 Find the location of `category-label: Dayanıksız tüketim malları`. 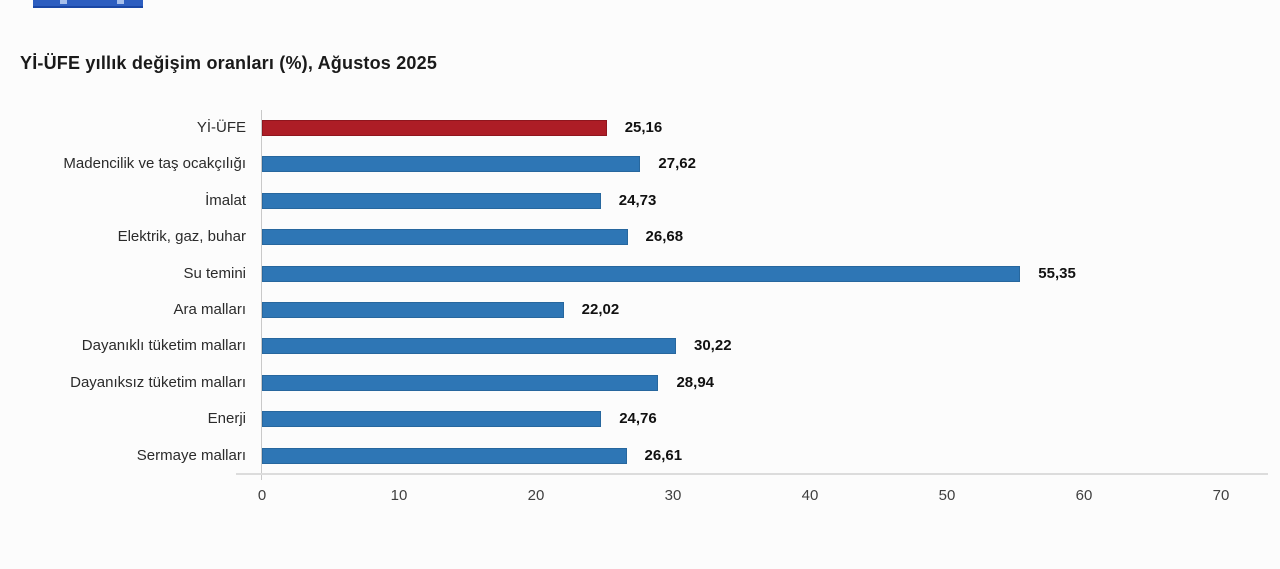

category-label: Dayanıksız tüketim malları is located at coordinates (158, 382).